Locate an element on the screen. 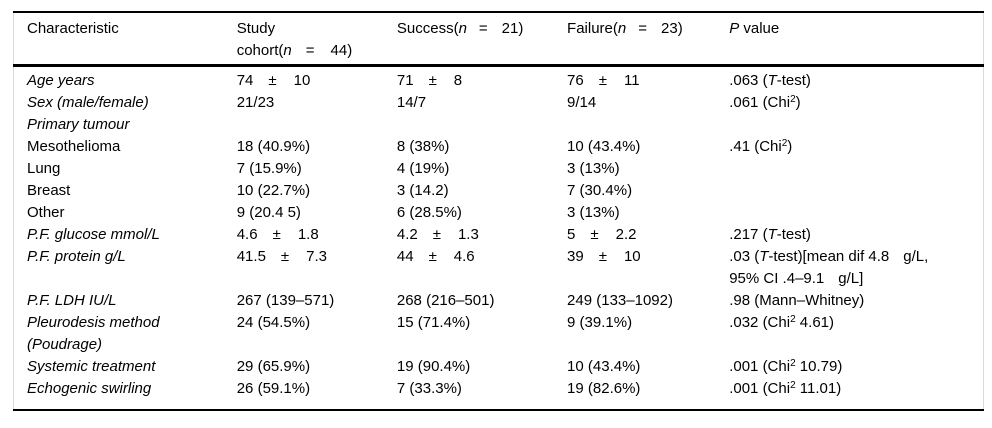  text-run: .217 ( is located at coordinates (748, 234).